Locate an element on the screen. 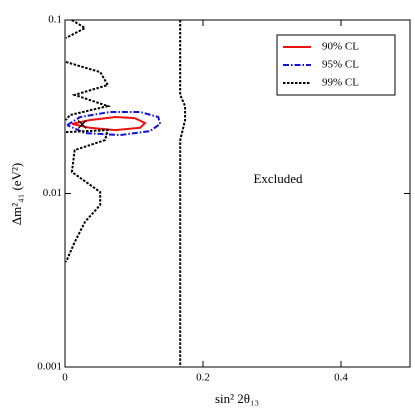 This screenshot has width=415, height=415. best-fit-marker is located at coordinates (82, 124).